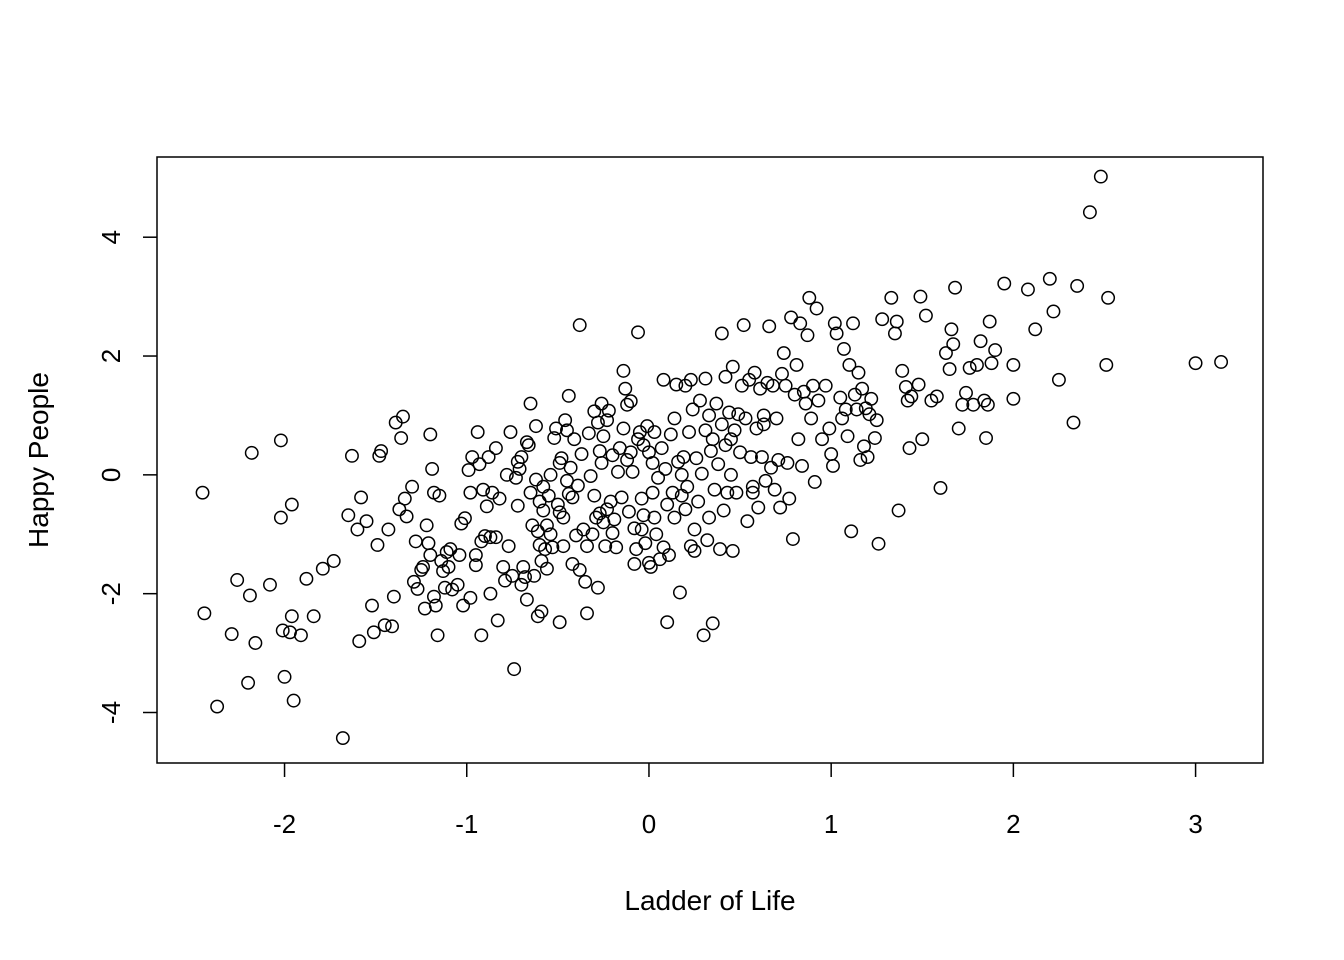 Image resolution: width=1344 pixels, height=960 pixels. I want to click on x-tick-label: 0, so click(649, 824).